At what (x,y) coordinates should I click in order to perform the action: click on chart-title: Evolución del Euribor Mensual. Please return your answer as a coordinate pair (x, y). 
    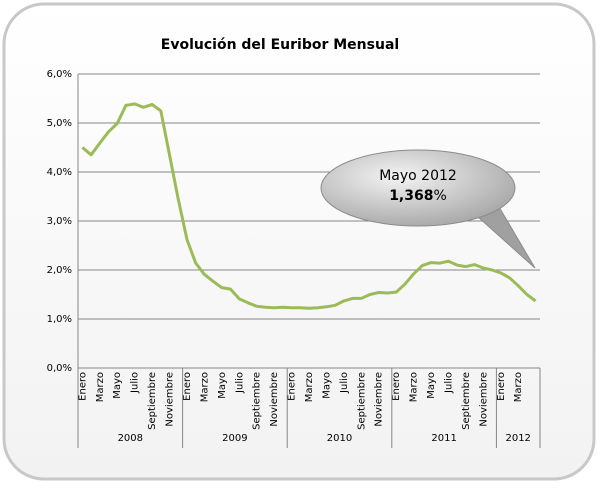
    Looking at the image, I should click on (280, 45).